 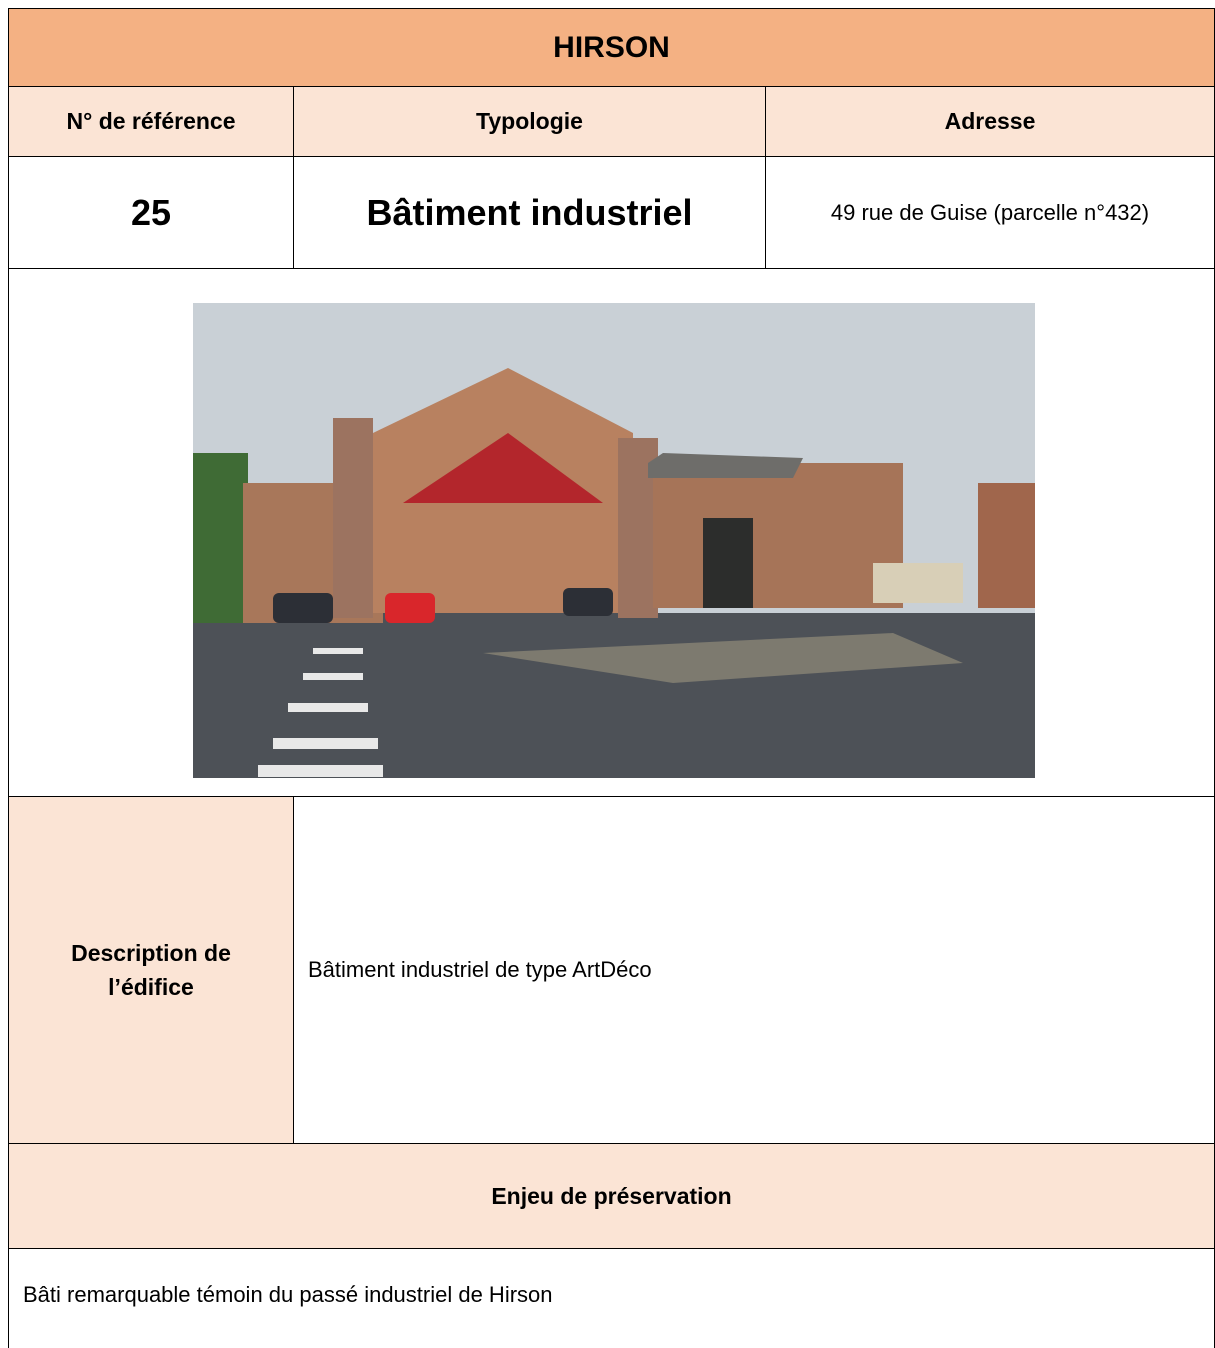 What do you see at coordinates (151, 212) in the screenshot?
I see `reference-number: 25` at bounding box center [151, 212].